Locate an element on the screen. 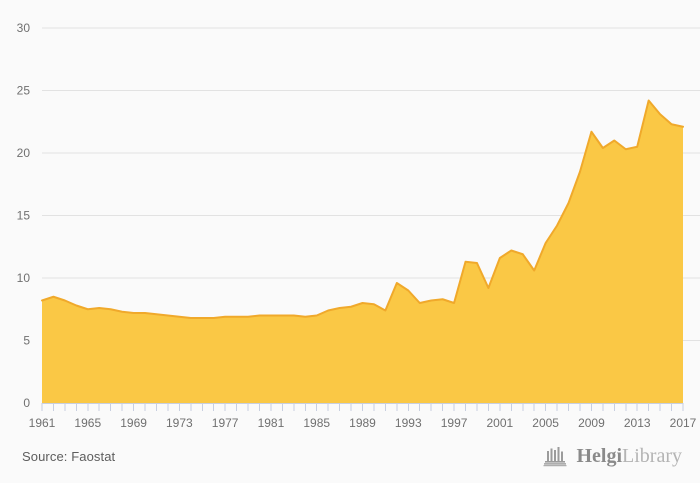  library-building-icon is located at coordinates (555, 457).